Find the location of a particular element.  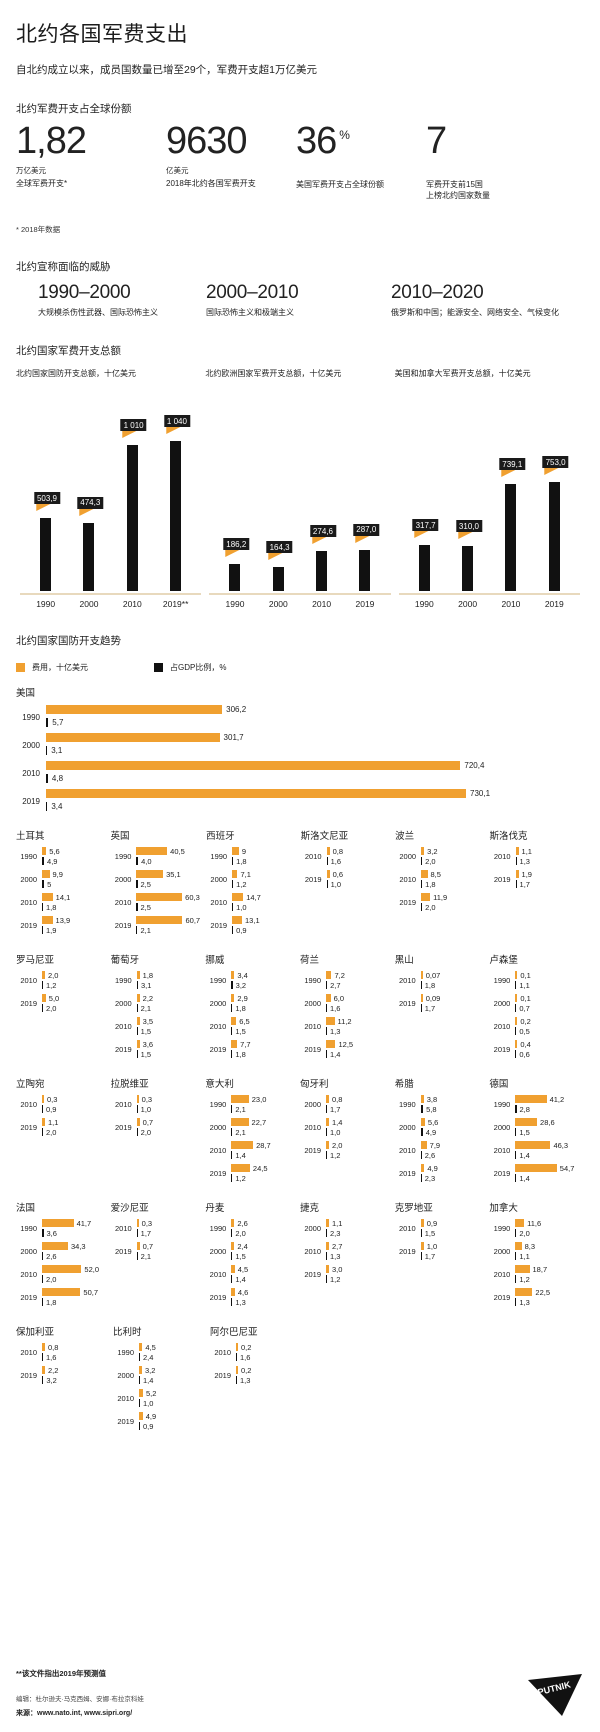

row-bars: 301,7 3,1 is located at coordinates (315, 745).